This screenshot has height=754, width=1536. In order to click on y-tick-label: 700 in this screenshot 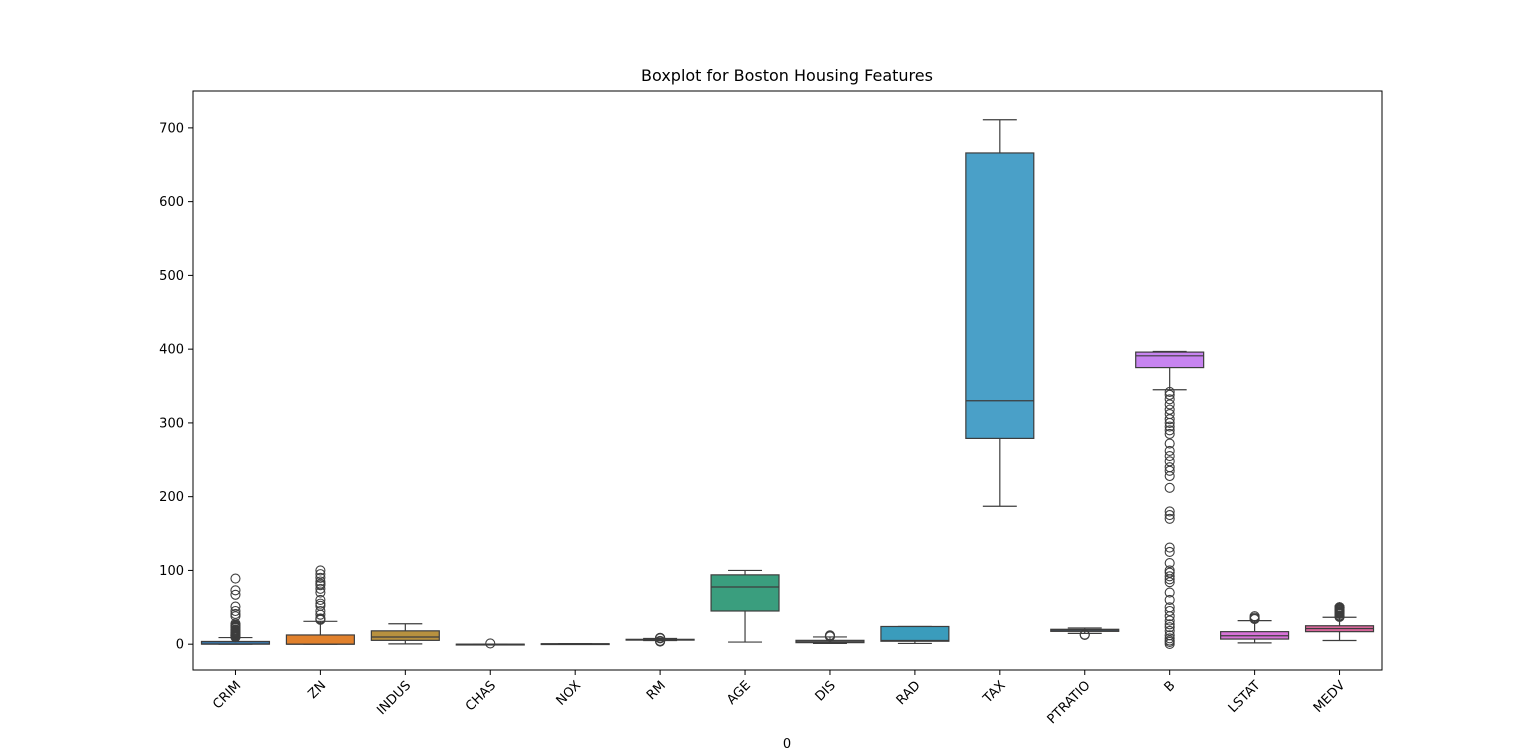, I will do `click(171, 128)`.